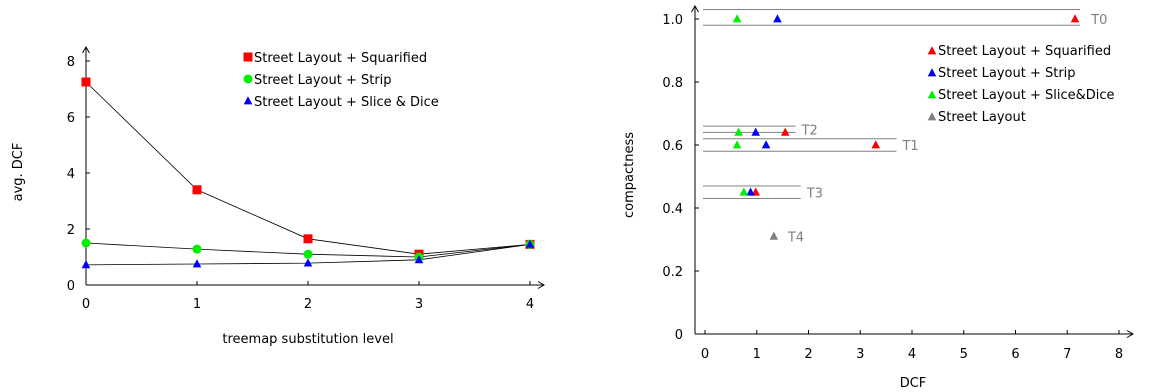  I want to click on right-x-tick-label: 2, so click(808, 354).